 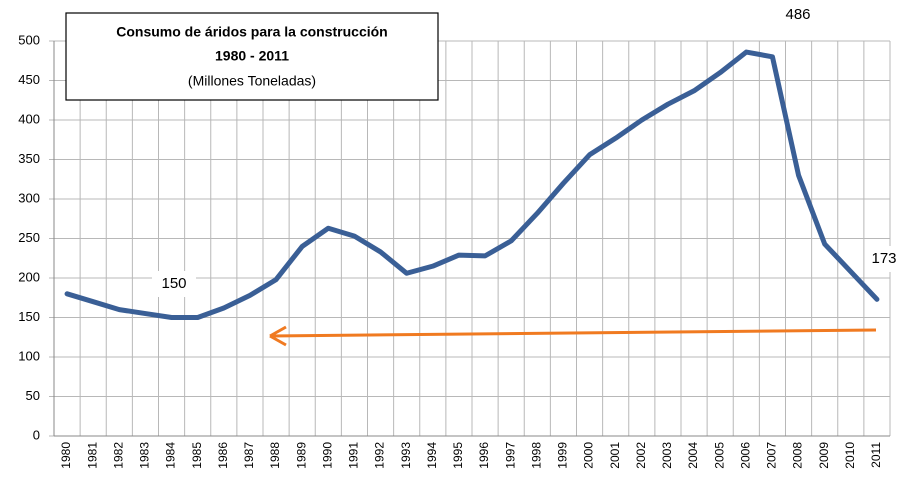 I want to click on x-tick-label: 2000, so click(x=589, y=455).